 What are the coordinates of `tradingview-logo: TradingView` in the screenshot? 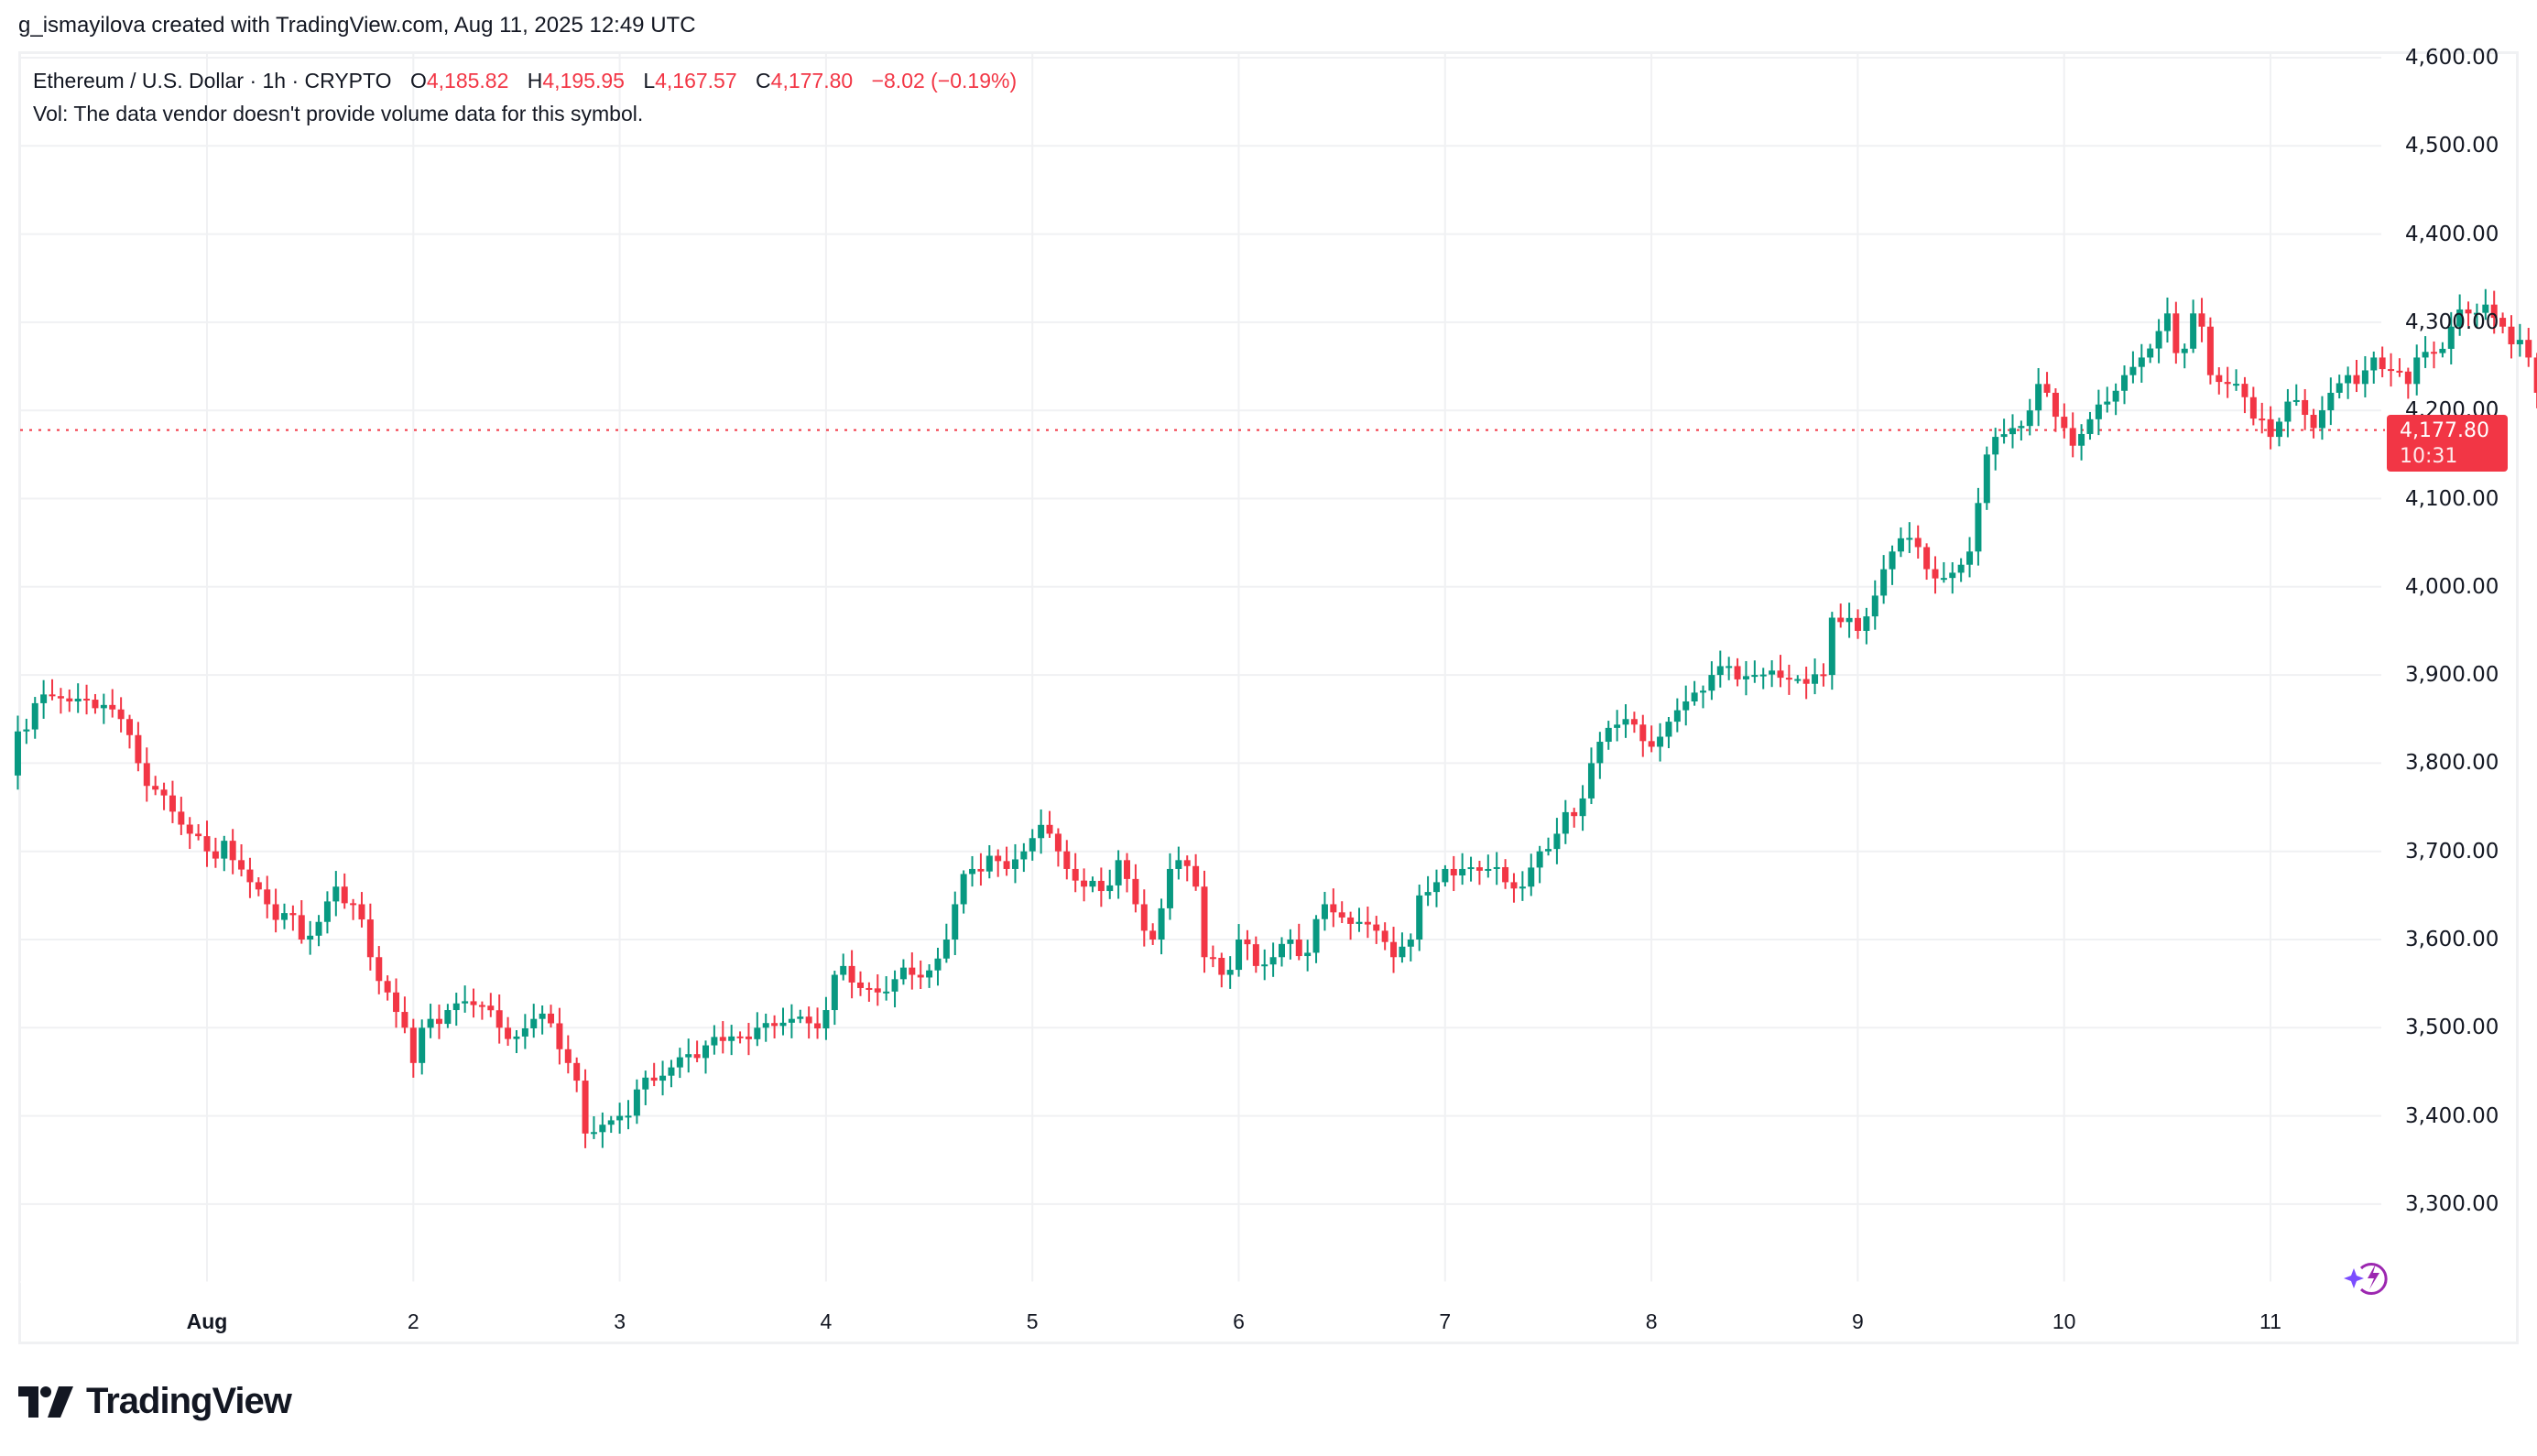 It's located at (155, 1401).